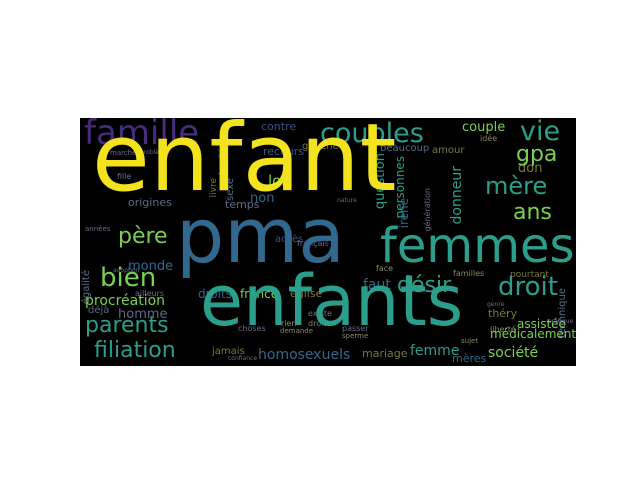 The height and width of the screenshot is (480, 640). Describe the element at coordinates (215, 294) in the screenshot. I see `cloud-word: droits` at that location.